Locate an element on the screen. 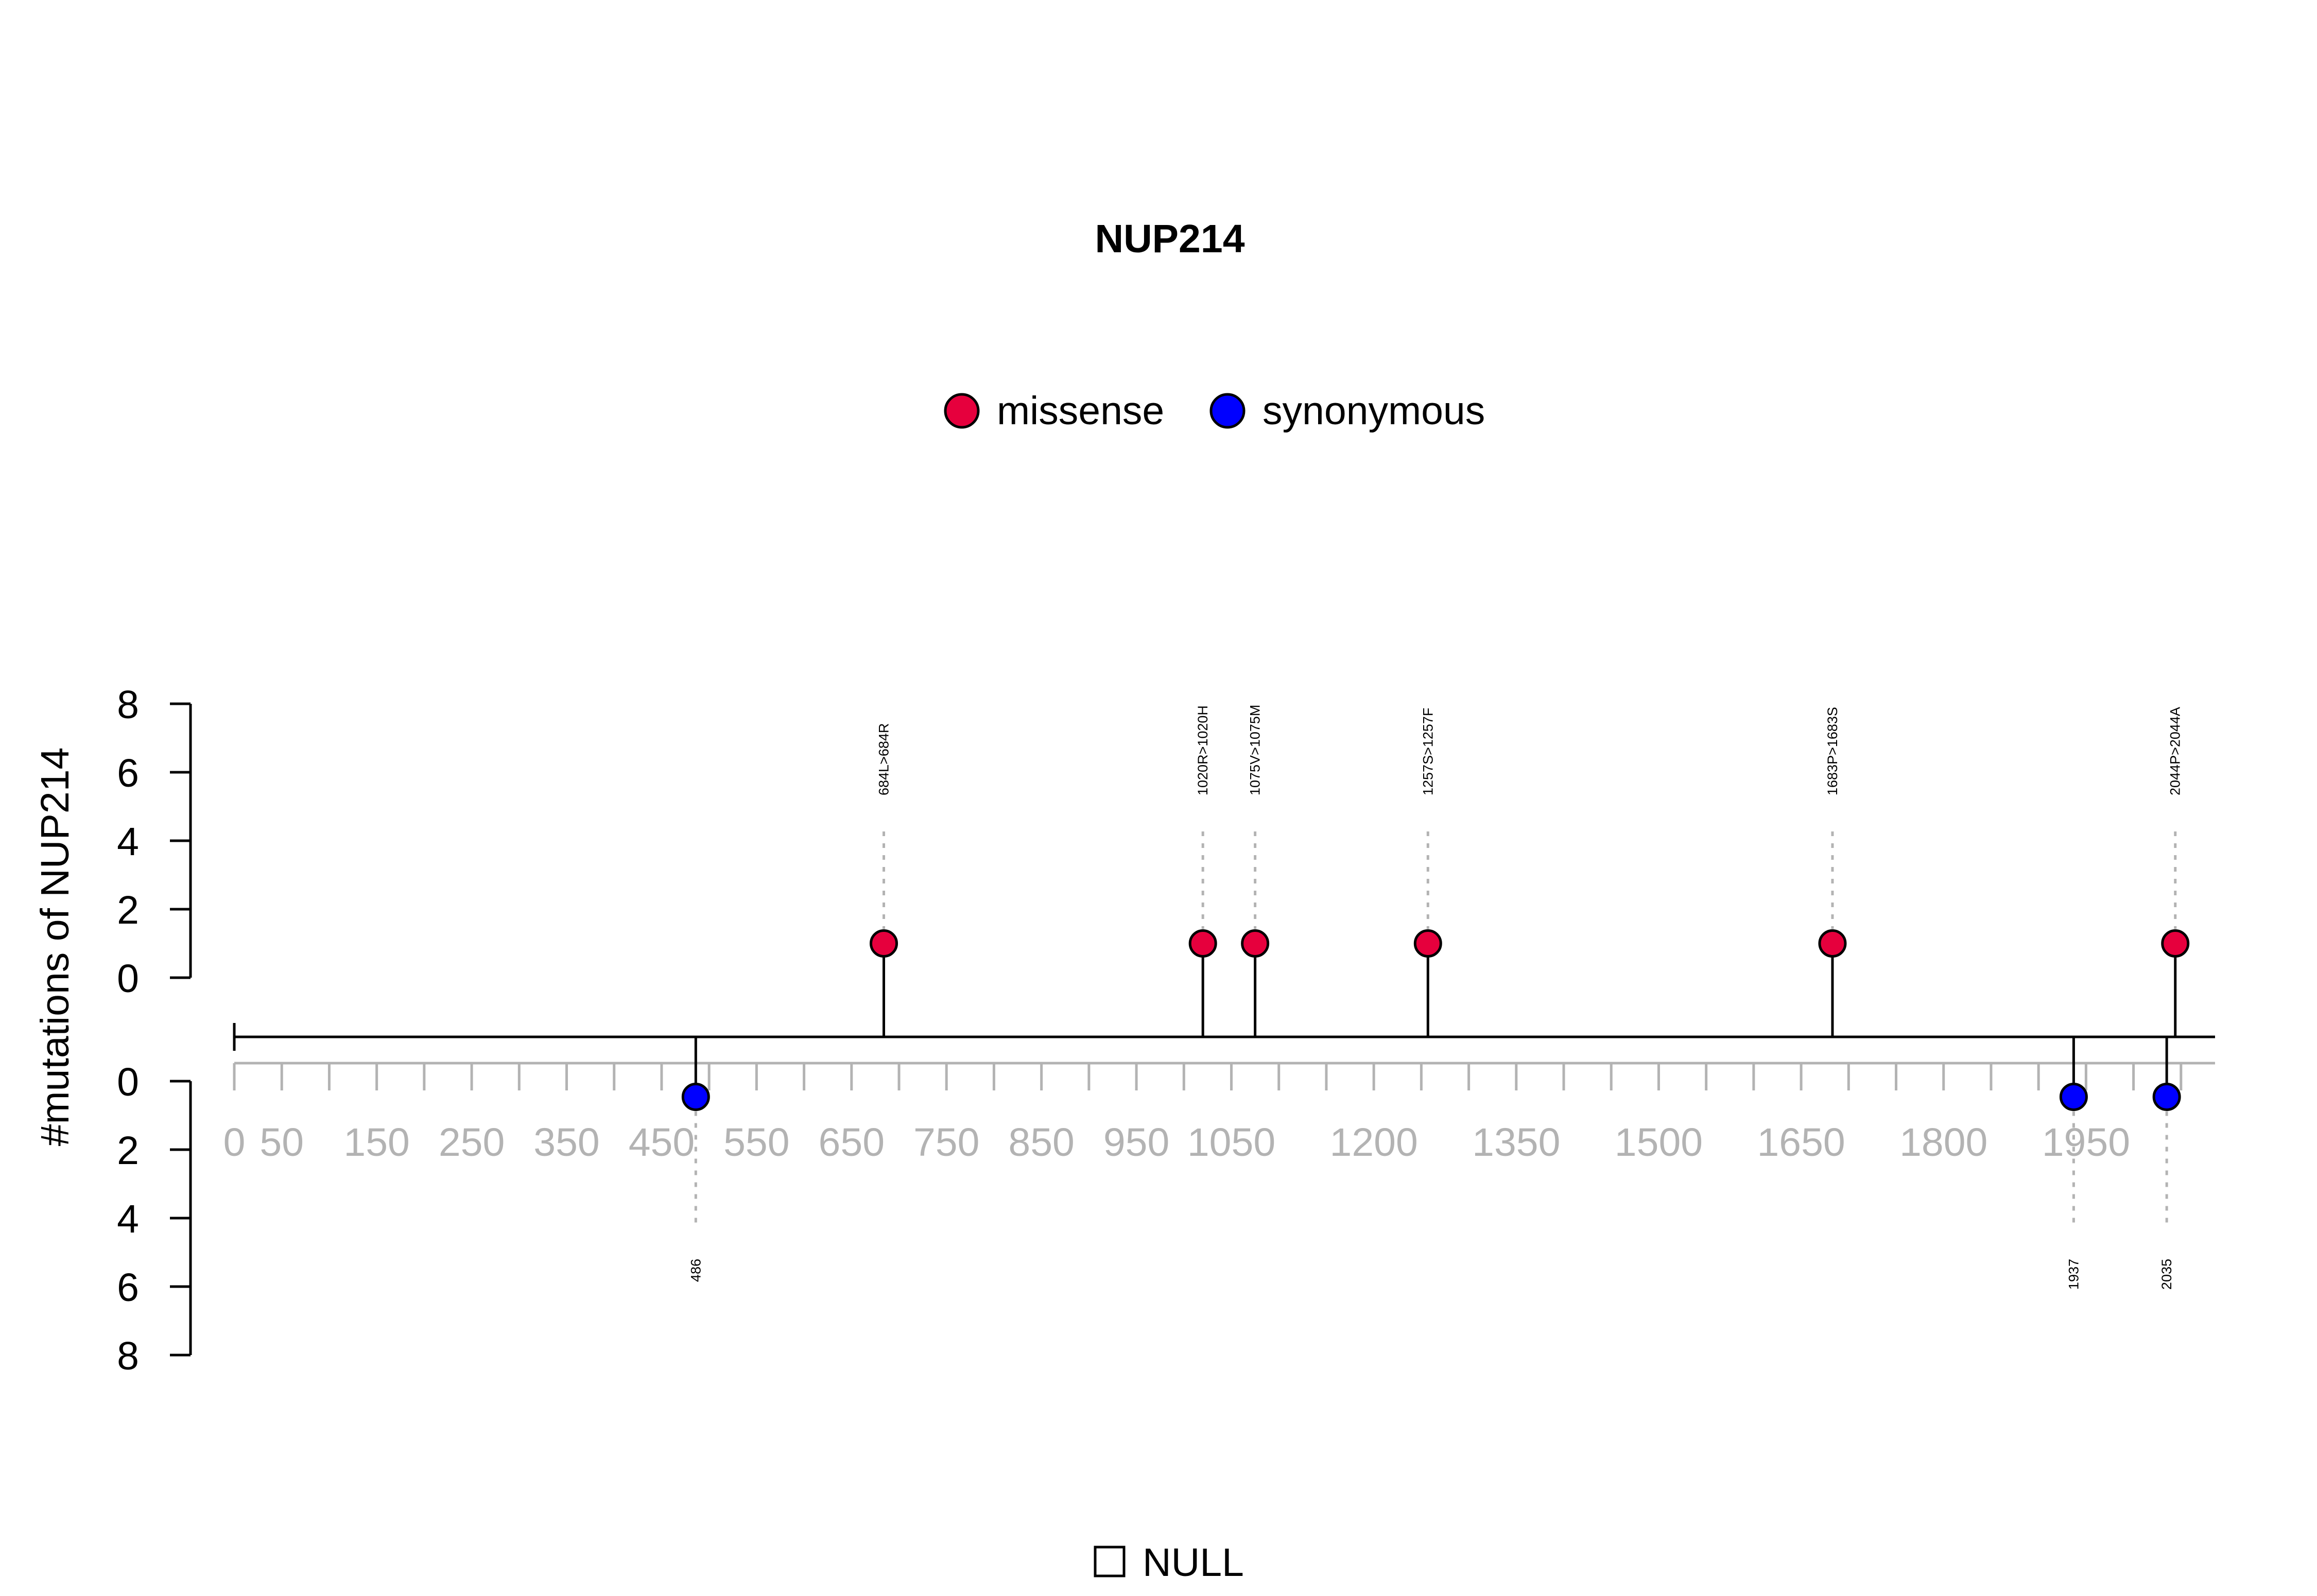 Image resolution: width=2317 pixels, height=1596 pixels. mutation-top-1075: 1075V>1075M is located at coordinates (1255, 871).